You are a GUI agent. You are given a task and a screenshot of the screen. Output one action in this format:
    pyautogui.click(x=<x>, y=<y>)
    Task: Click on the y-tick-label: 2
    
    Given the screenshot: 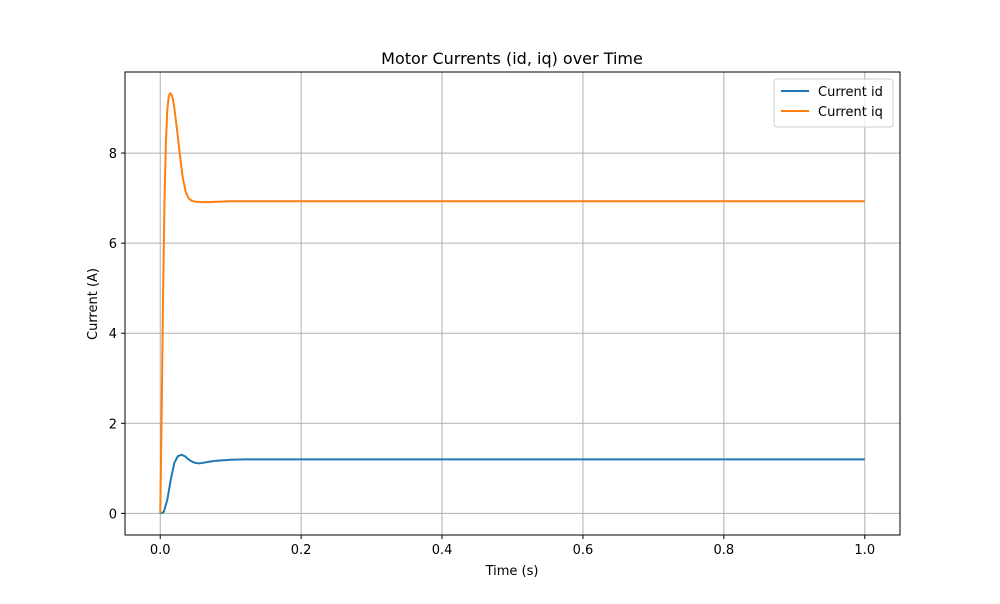 What is the action you would take?
    pyautogui.click(x=113, y=424)
    